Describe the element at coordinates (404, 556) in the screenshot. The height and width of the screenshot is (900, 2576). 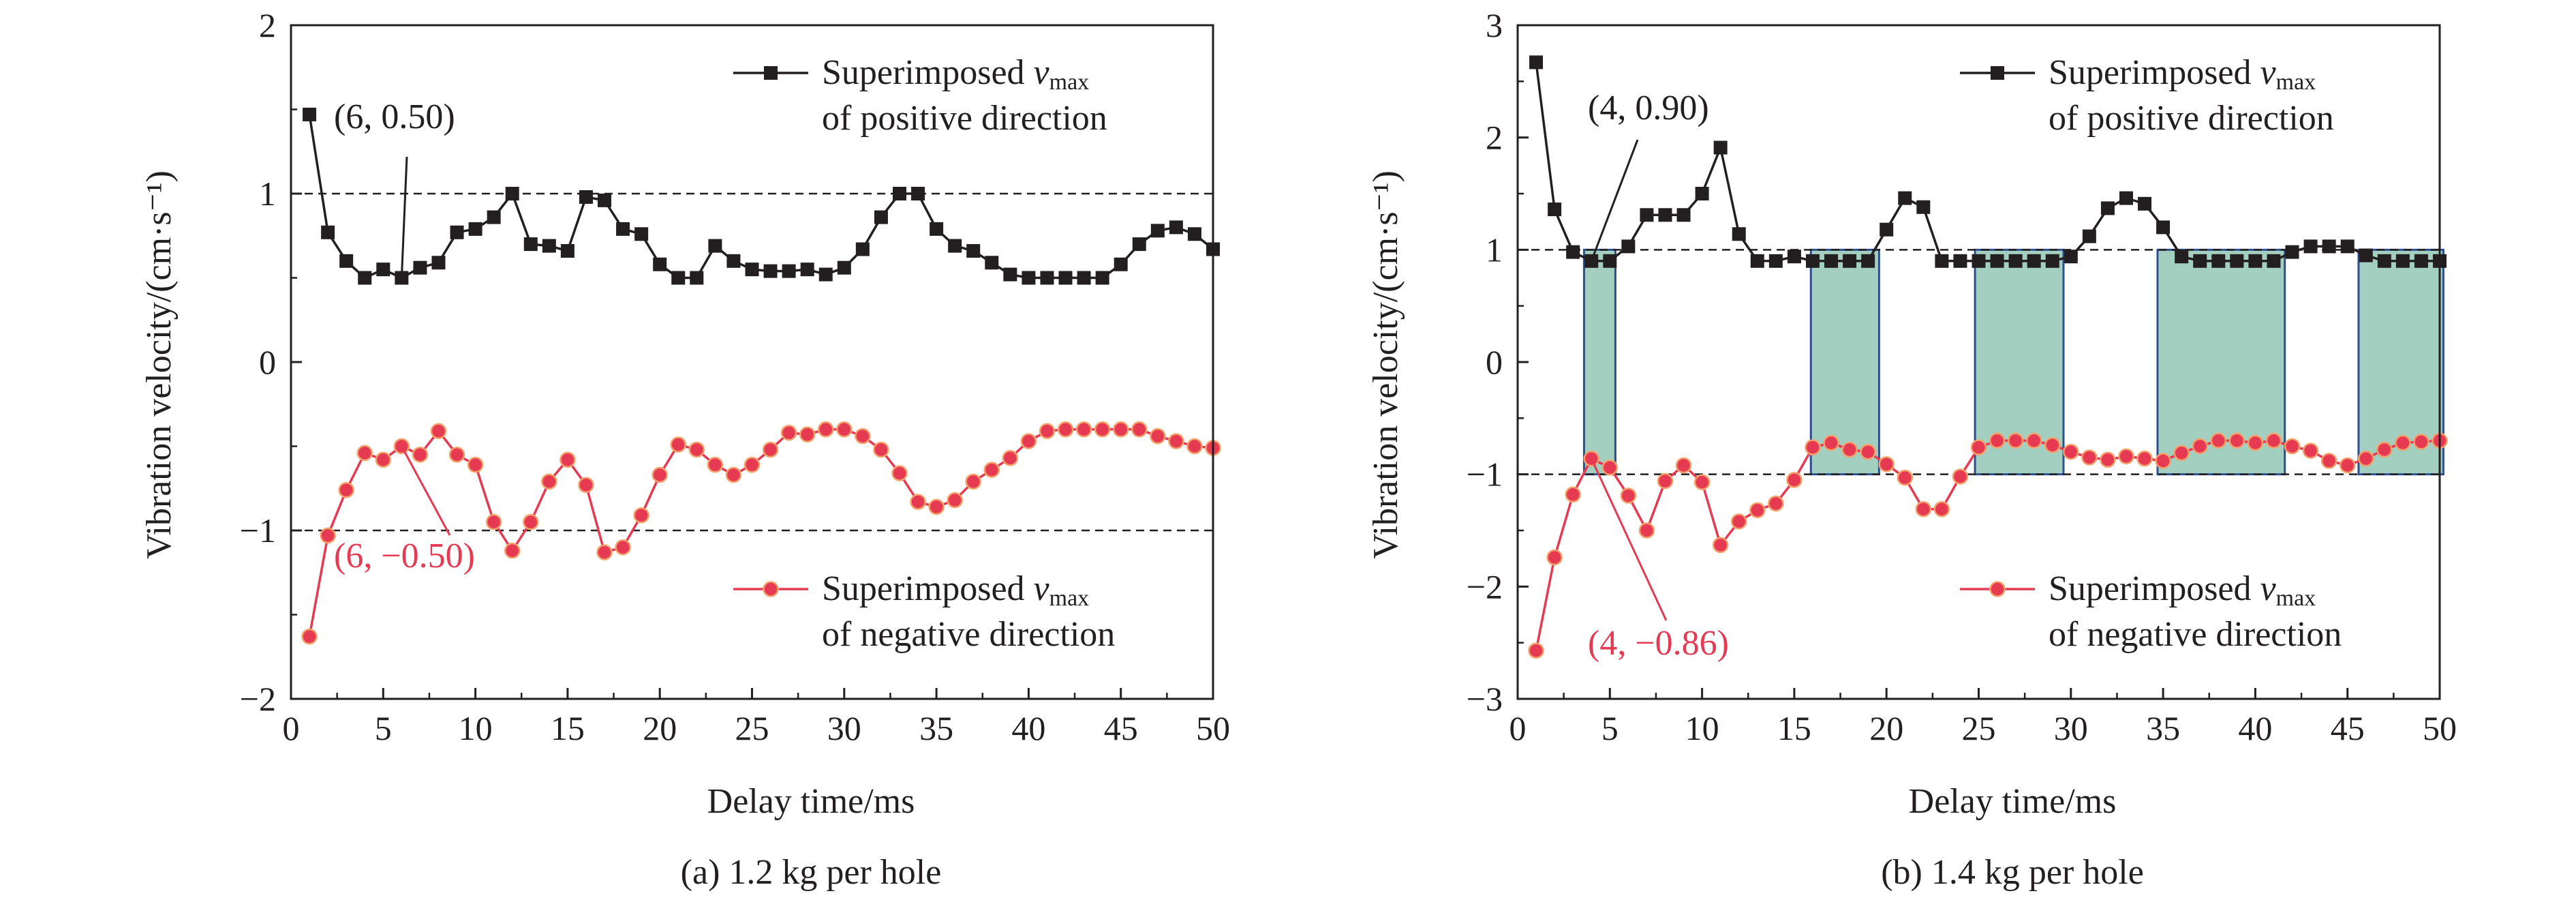
I see `annotation-label: (6, −0.50)` at that location.